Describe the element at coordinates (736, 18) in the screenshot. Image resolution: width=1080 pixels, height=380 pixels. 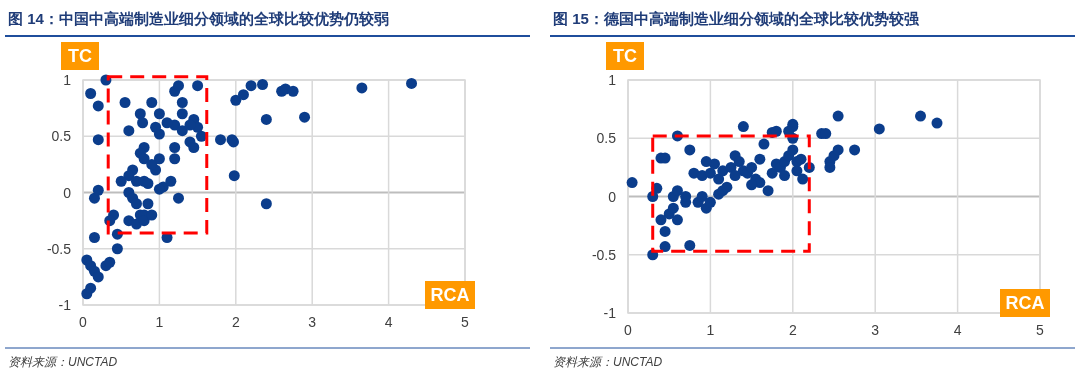
I see `chart-title: 图 15：德国中高端制造业细分领域的全球比较优势较强` at that location.